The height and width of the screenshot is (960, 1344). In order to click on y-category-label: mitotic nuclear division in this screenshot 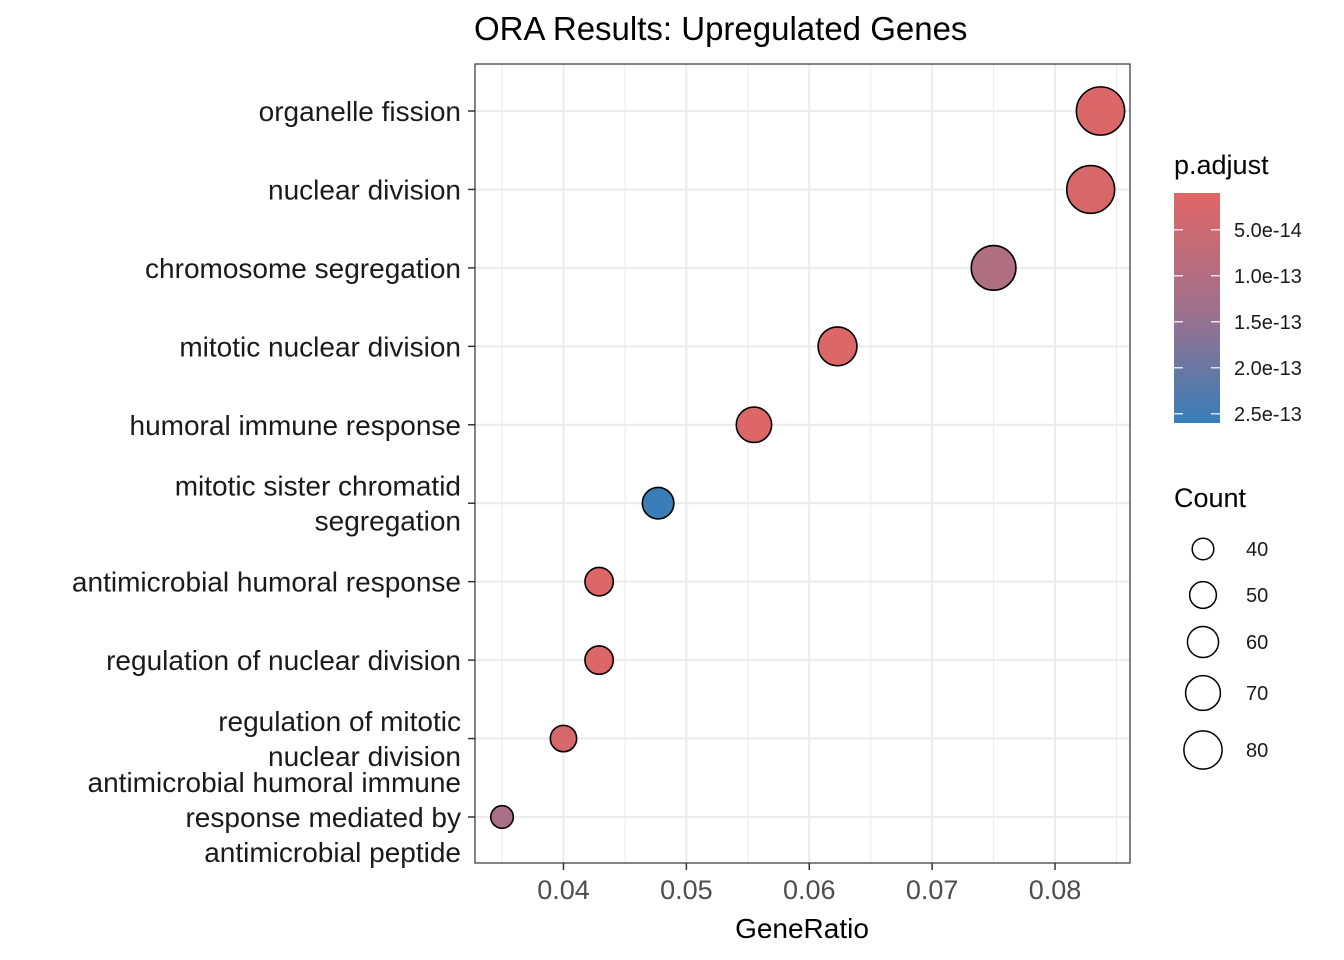, I will do `click(320, 346)`.